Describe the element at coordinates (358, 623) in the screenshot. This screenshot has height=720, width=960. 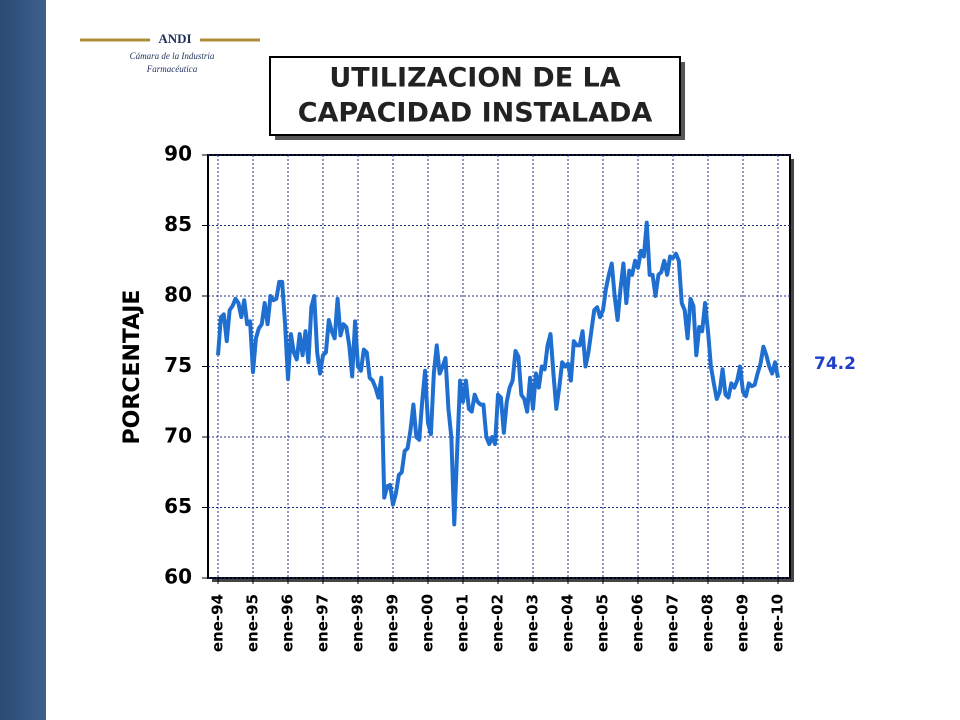
I see `x-tick-label: ene-98` at that location.